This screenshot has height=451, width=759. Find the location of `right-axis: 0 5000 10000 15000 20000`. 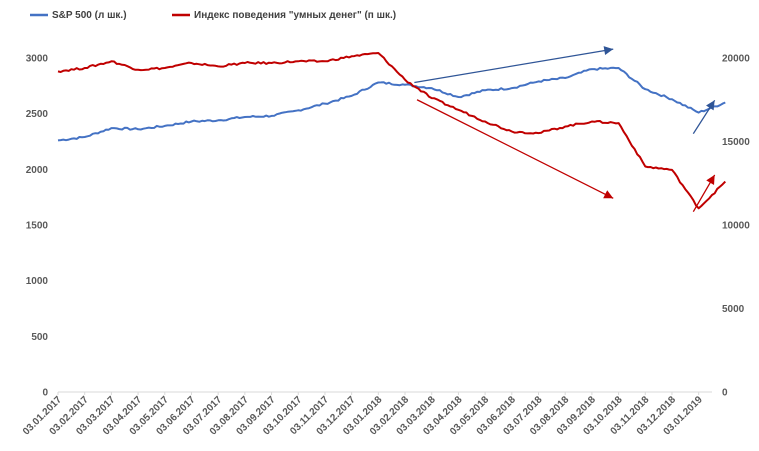

right-axis: 0 5000 10000 15000 20000 is located at coordinates (736, 226).